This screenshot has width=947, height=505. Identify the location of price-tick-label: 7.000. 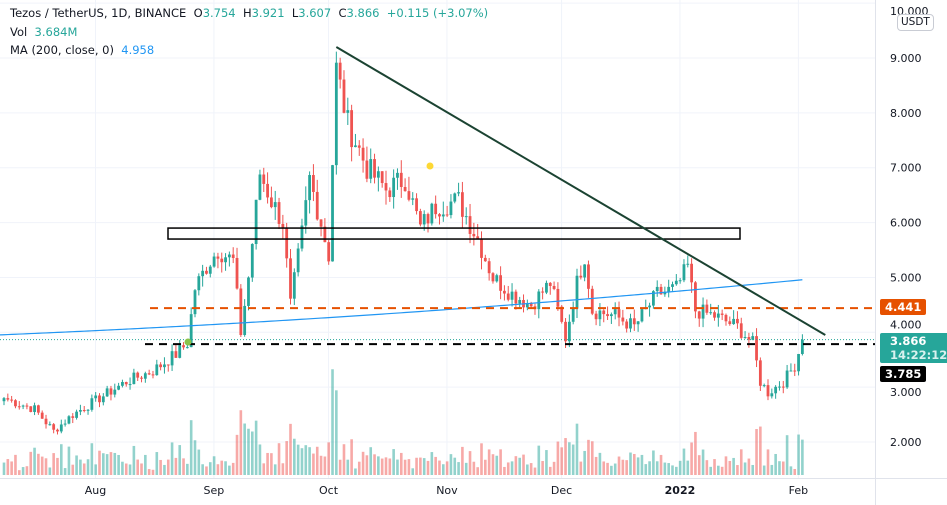
(906, 168).